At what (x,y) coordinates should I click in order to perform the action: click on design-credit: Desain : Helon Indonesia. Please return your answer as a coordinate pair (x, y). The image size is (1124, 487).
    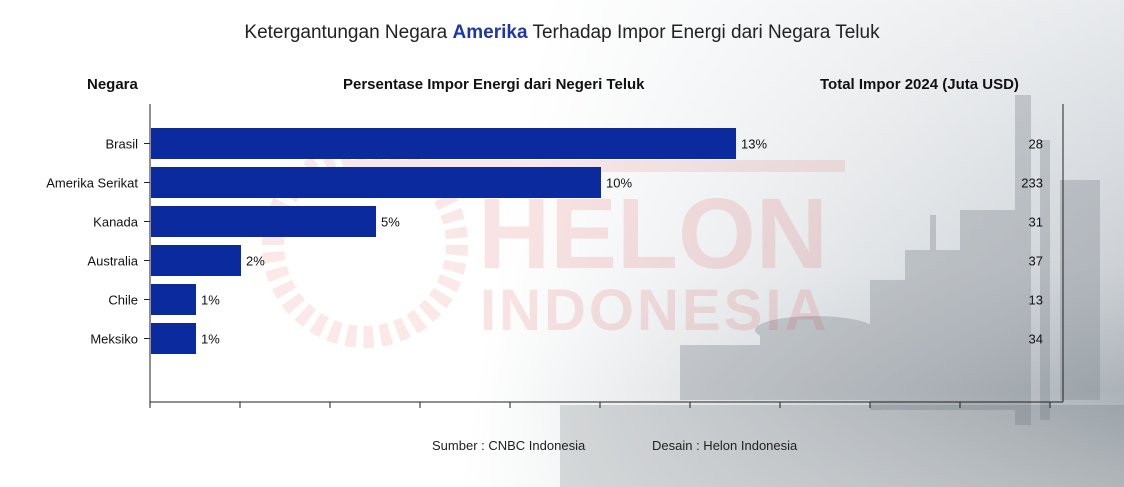
    Looking at the image, I should click on (725, 445).